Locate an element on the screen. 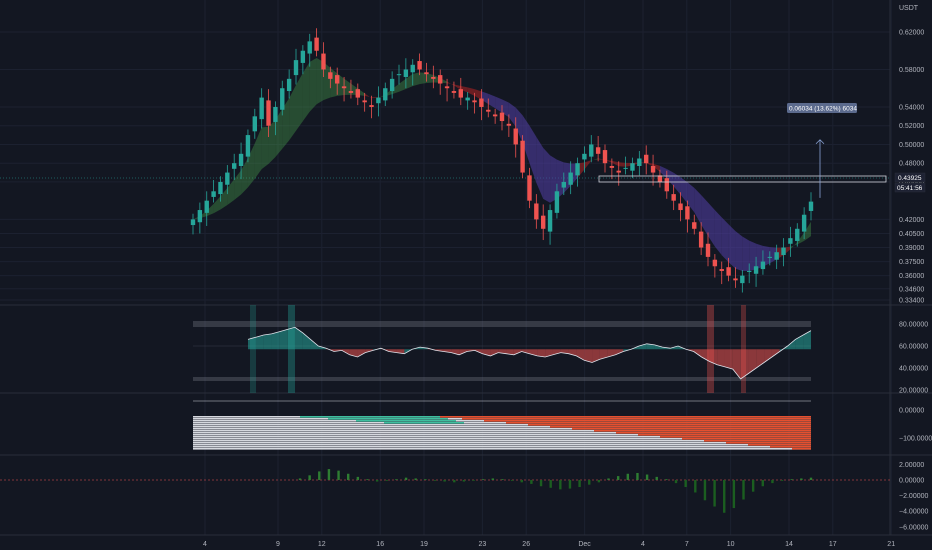 The image size is (932, 550). osc-oversold-band is located at coordinates (502, 379).